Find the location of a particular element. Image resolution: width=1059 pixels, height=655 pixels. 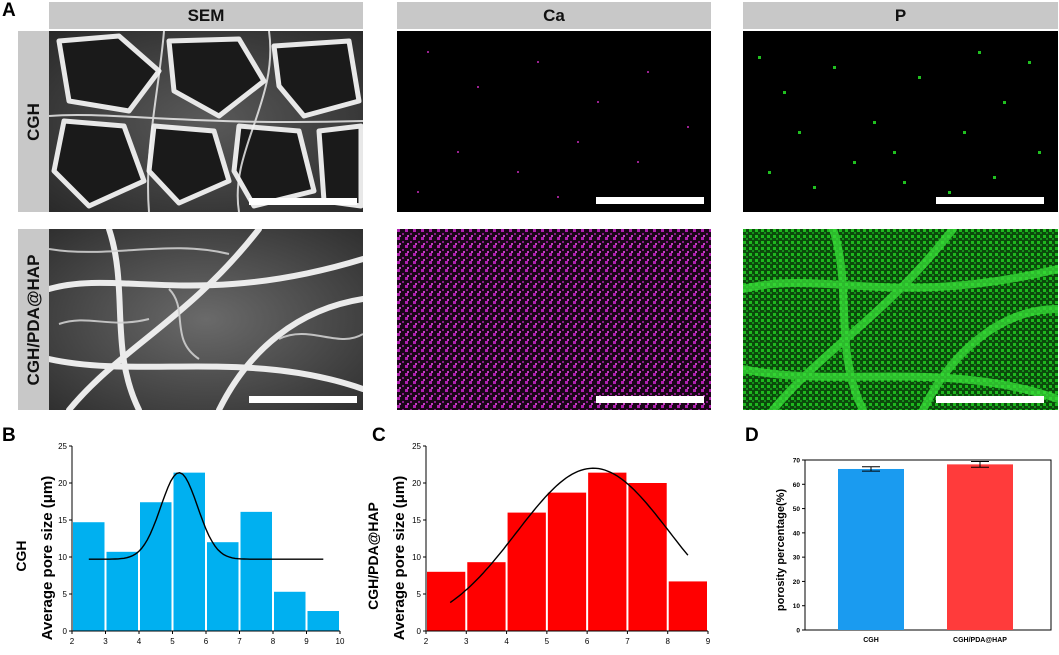

y-axis-title-c-line1: CGH/PDA@HAP is located at coordinates (373, 556).